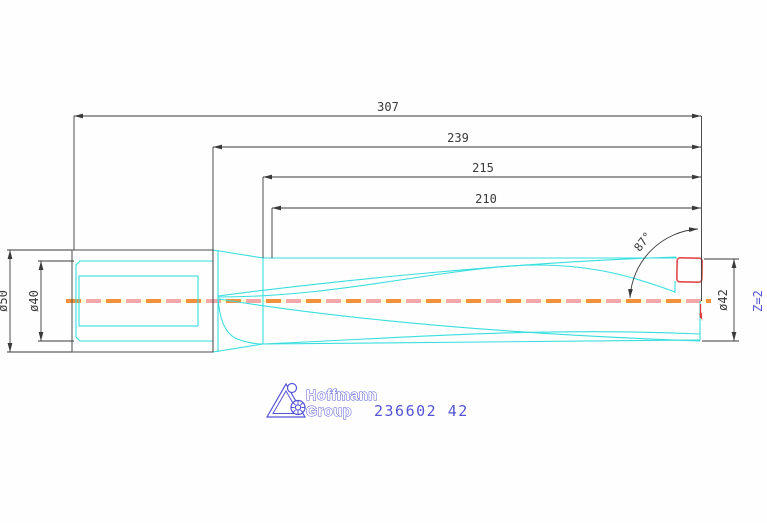 The height and width of the screenshot is (523, 767). What do you see at coordinates (138, 301) in the screenshot?
I see `shank-inner-bore` at bounding box center [138, 301].